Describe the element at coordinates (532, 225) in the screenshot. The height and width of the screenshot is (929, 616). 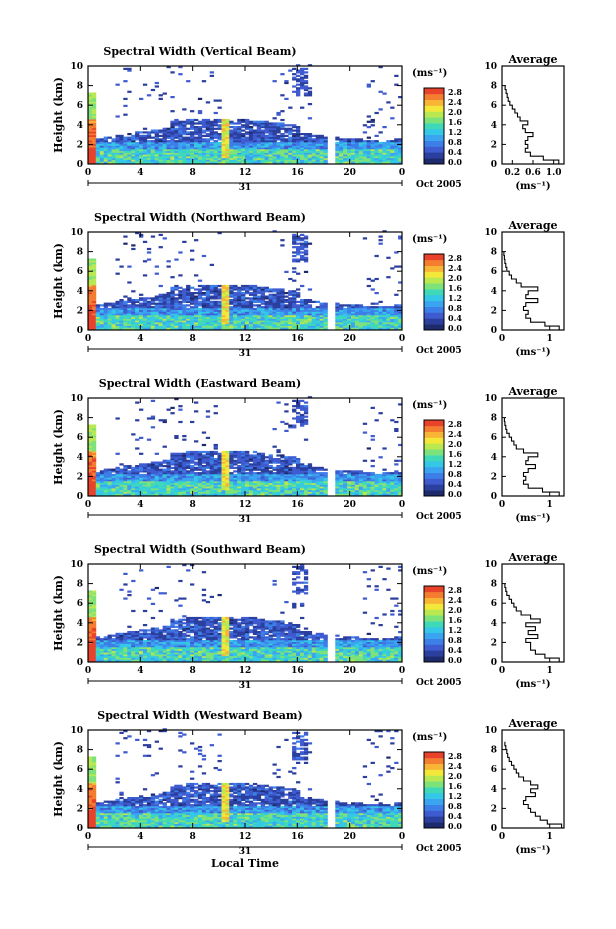
I see `average-title: Average` at that location.